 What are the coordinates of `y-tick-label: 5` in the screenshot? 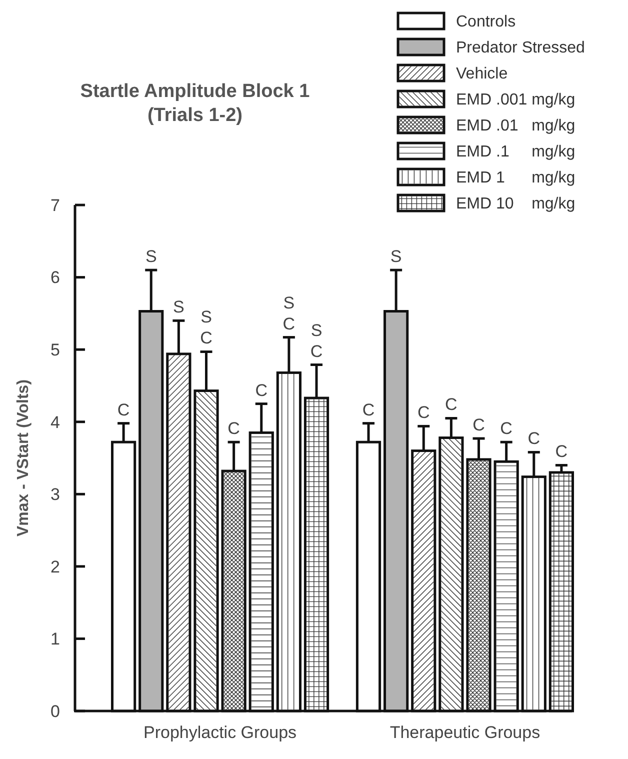 It's located at (55, 350).